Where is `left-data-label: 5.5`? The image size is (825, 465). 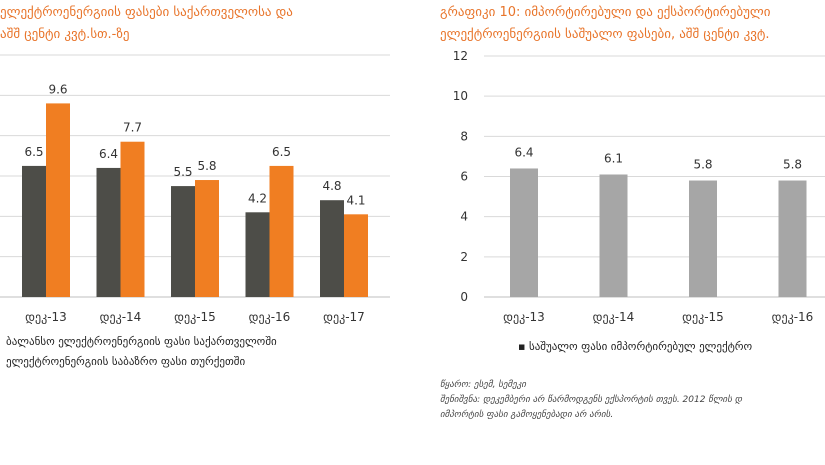 left-data-label: 5.5 is located at coordinates (182, 172).